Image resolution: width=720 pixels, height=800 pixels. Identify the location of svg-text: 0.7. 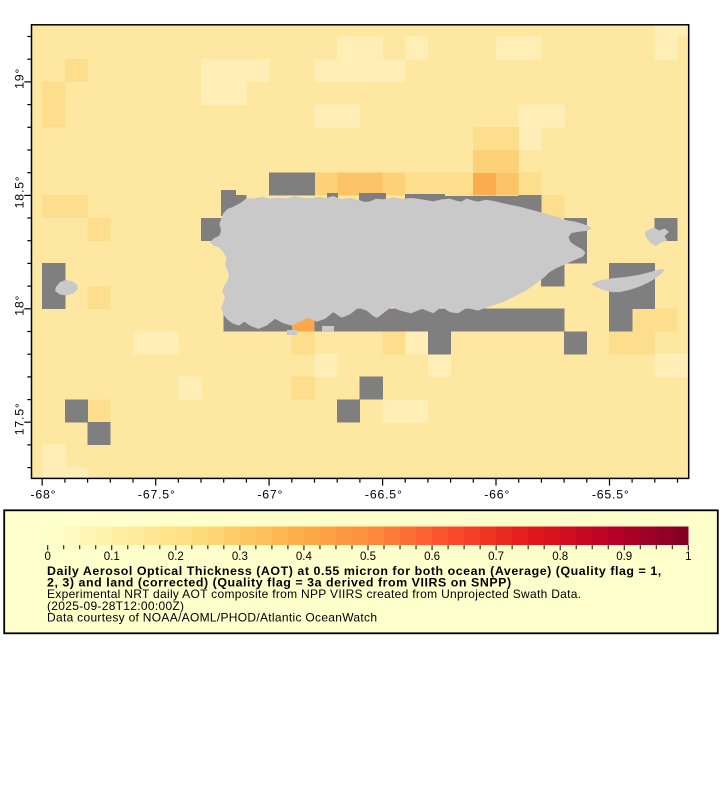
(496, 557).